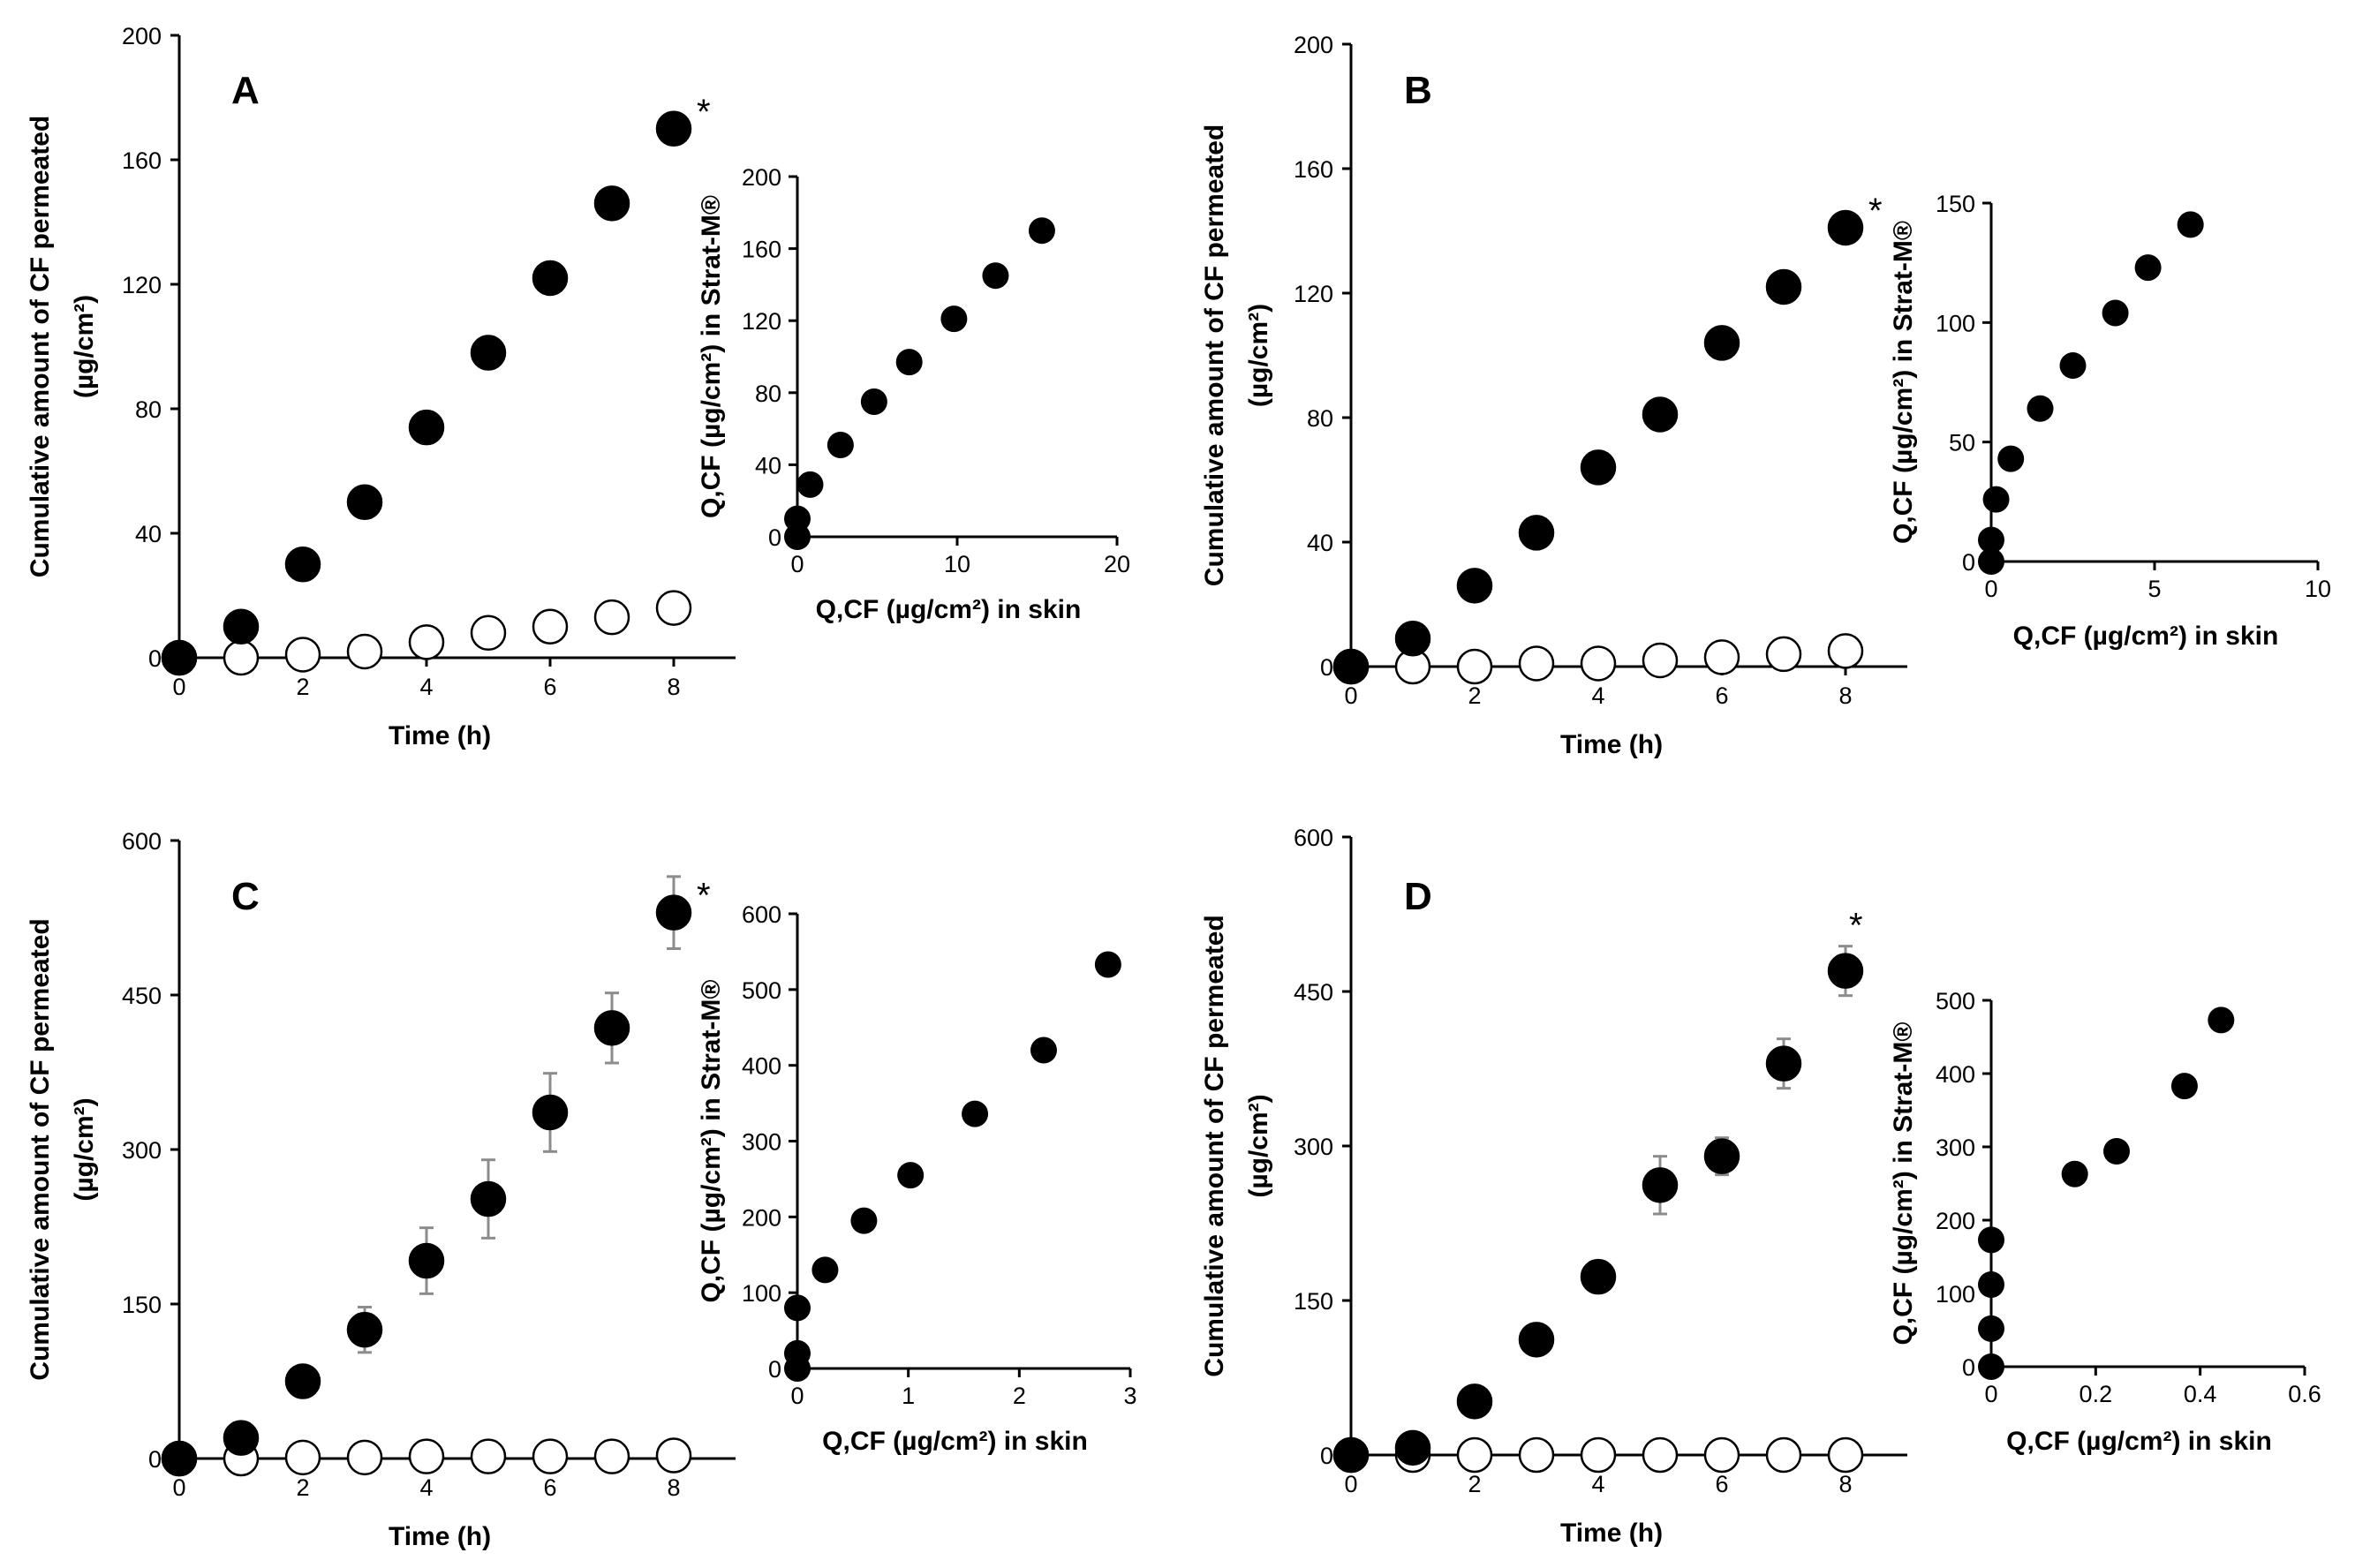 The height and width of the screenshot is (1568, 2355). I want to click on inset-y-tick-label: 500, so click(761, 990).